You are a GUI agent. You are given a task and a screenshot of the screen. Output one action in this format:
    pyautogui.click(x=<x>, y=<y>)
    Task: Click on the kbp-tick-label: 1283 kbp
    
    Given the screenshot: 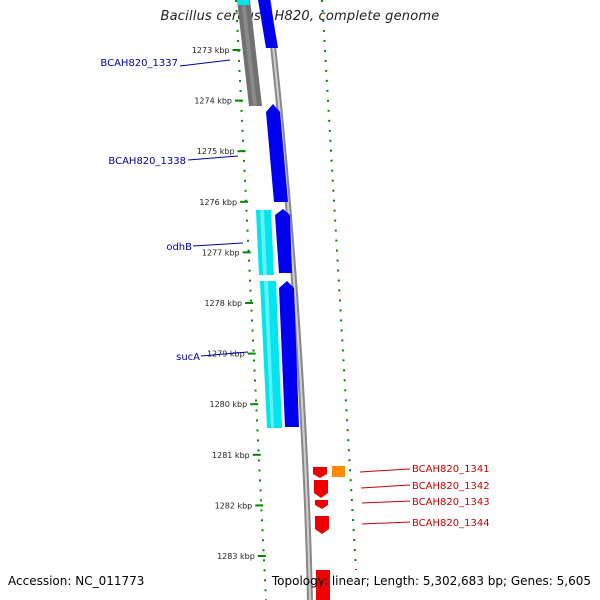 What is the action you would take?
    pyautogui.click(x=236, y=556)
    